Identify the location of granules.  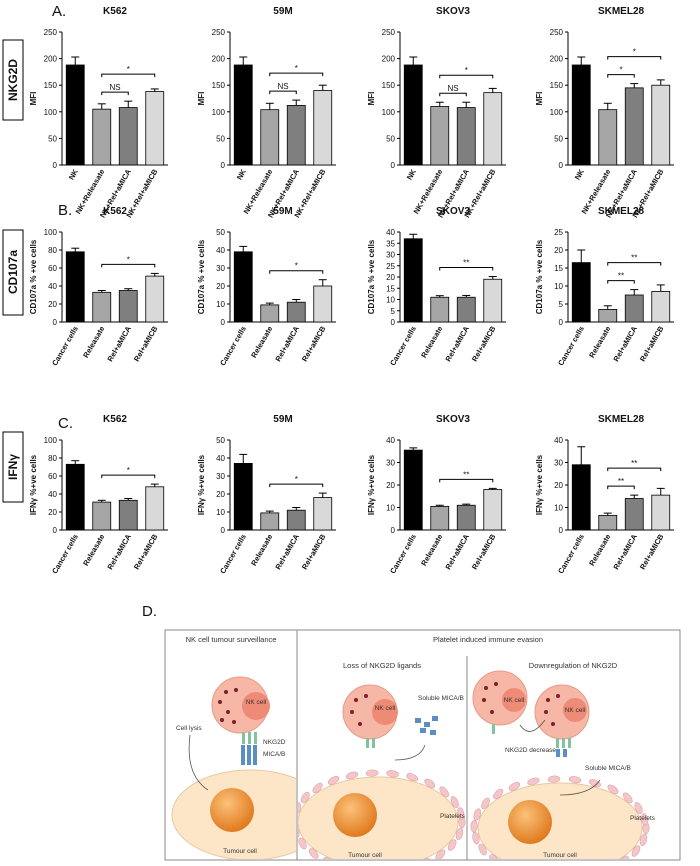
(552, 710).